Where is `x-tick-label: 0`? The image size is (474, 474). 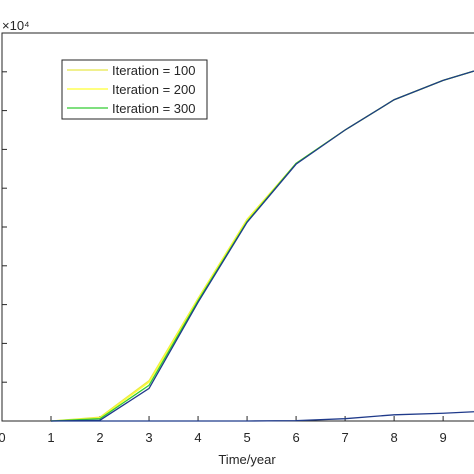
x-tick-label: 0 is located at coordinates (3, 437).